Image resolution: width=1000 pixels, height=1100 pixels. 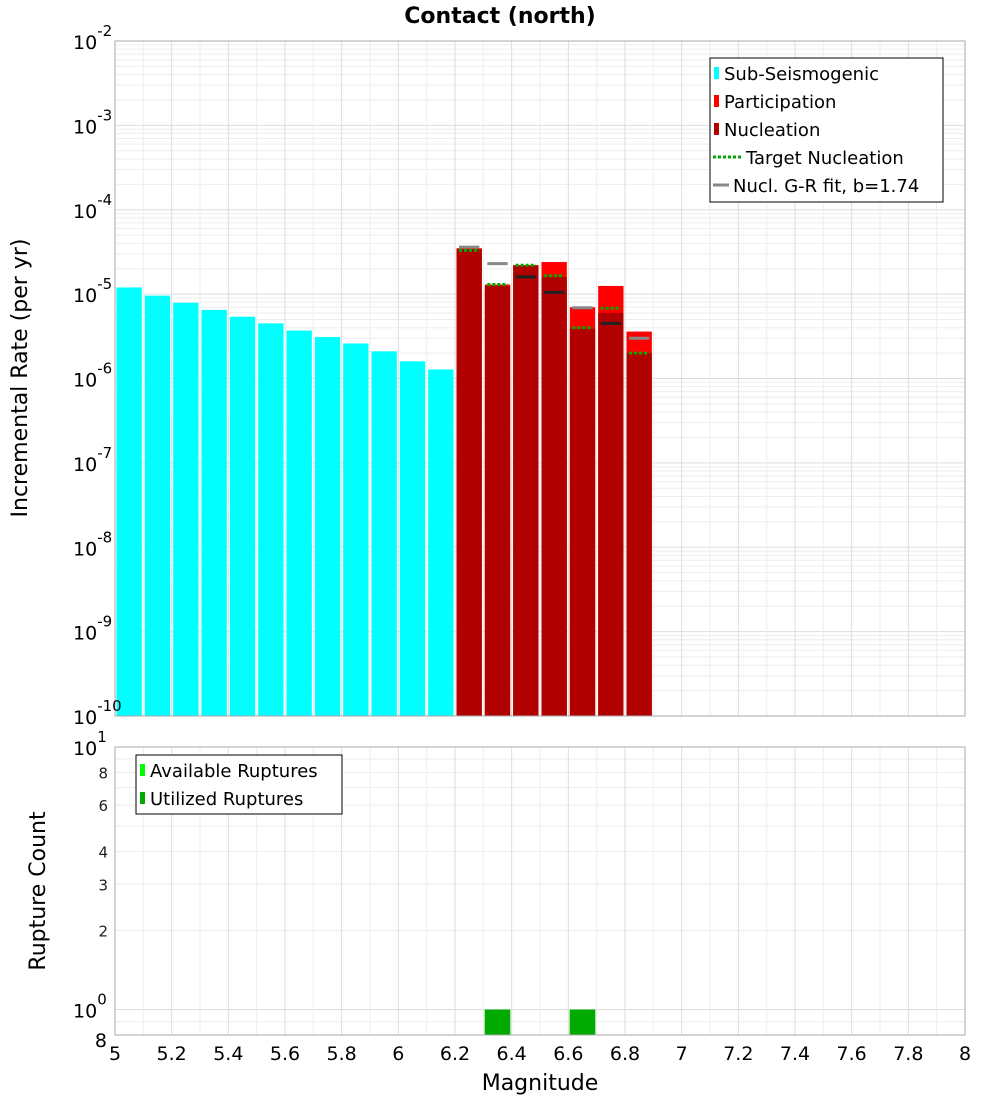 I want to click on rate-lines, so click(x=554, y=300).